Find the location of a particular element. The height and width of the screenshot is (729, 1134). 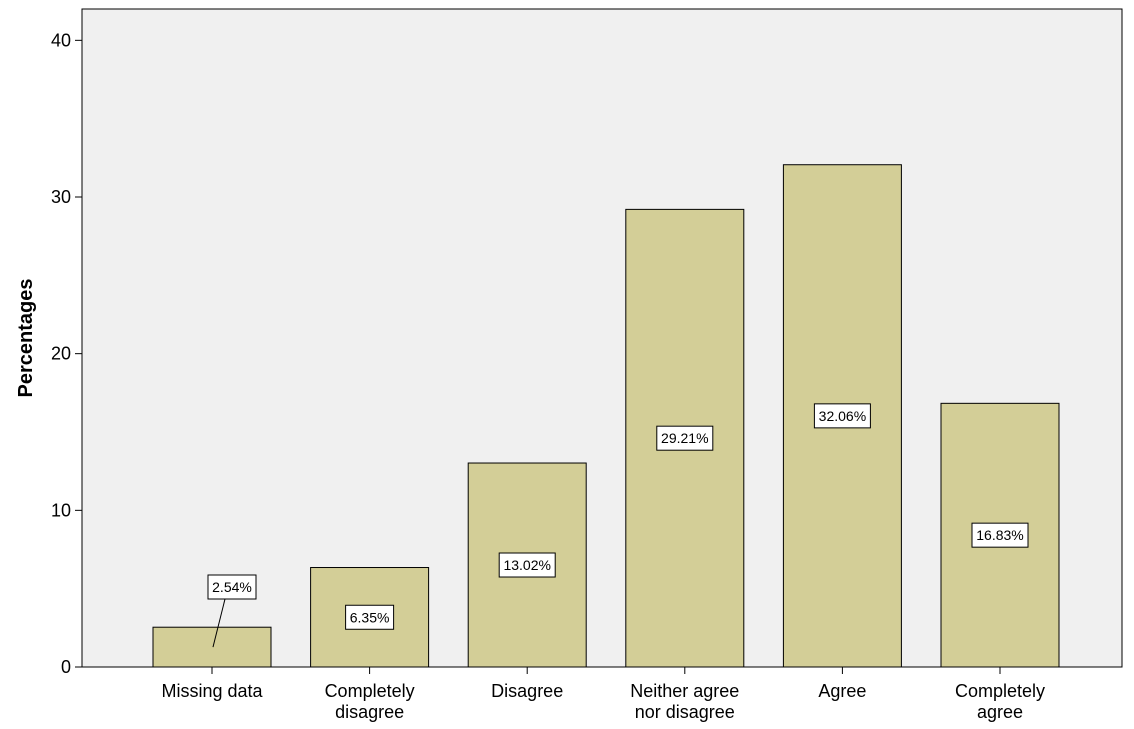

data-label: 2.54% is located at coordinates (232, 587).